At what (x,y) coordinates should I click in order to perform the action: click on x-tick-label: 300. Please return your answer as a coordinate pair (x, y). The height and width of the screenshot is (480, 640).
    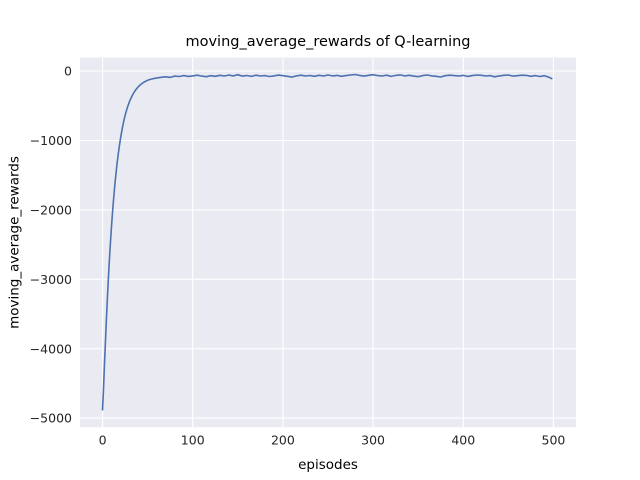
    Looking at the image, I should click on (373, 440).